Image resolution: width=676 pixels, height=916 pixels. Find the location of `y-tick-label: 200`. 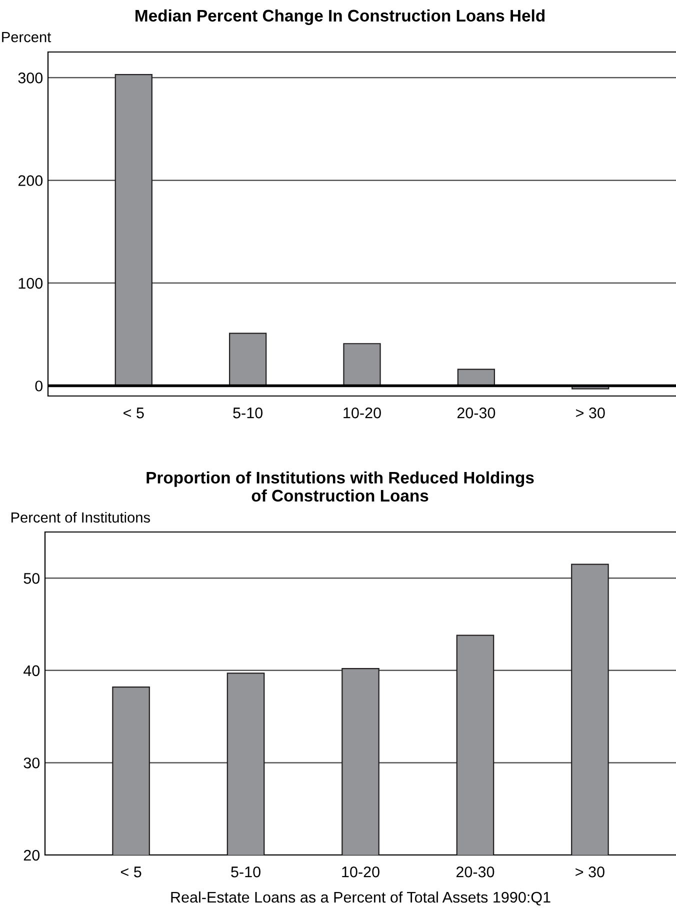

y-tick-label: 200 is located at coordinates (30, 180).